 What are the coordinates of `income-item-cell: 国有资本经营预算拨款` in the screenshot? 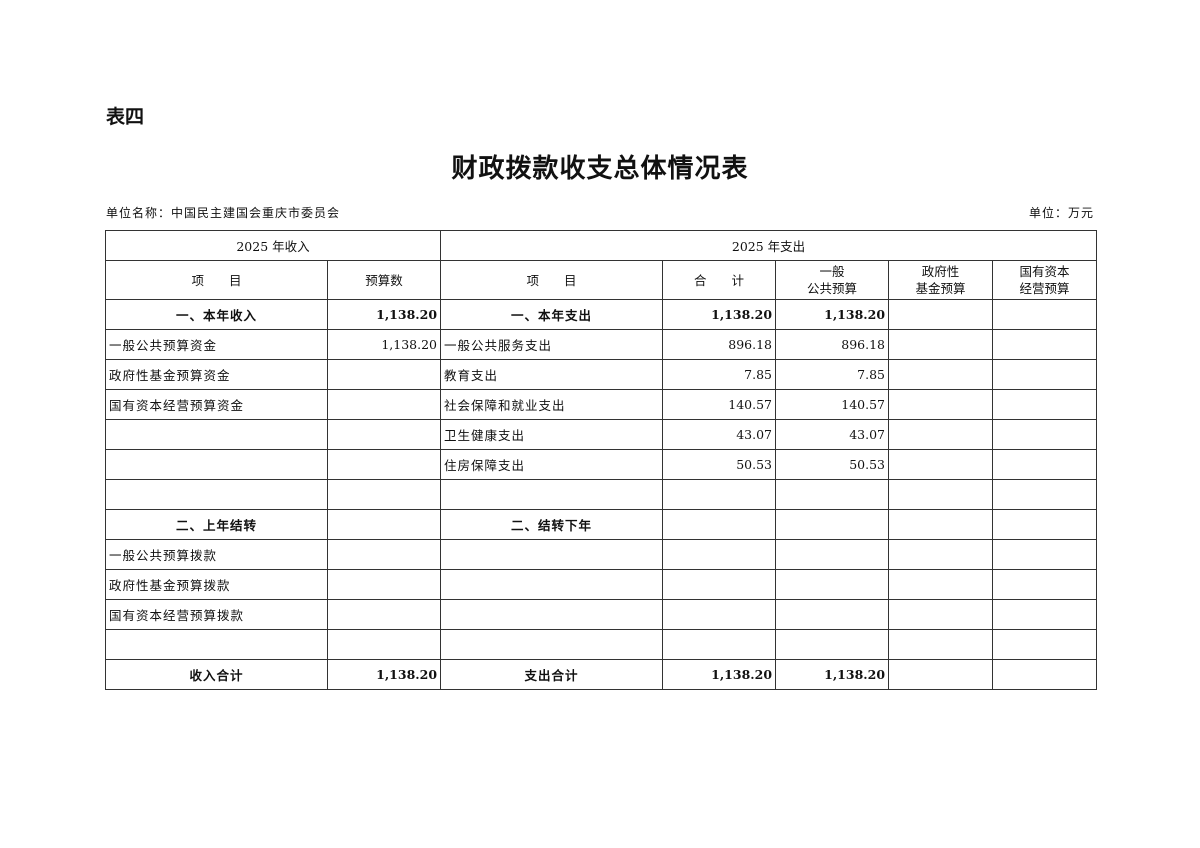 It's located at (216, 614).